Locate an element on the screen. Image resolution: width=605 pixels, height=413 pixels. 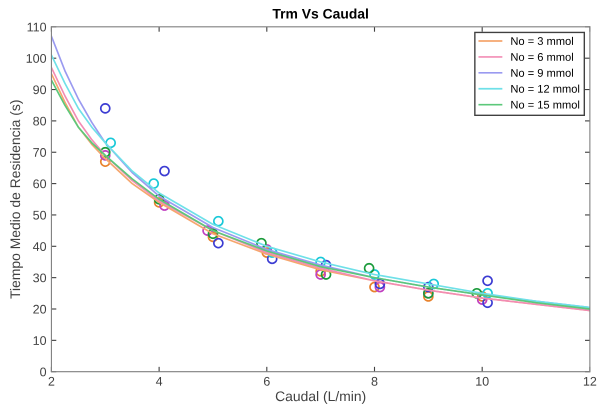
y-tick-label: 70 is located at coordinates (39, 152).